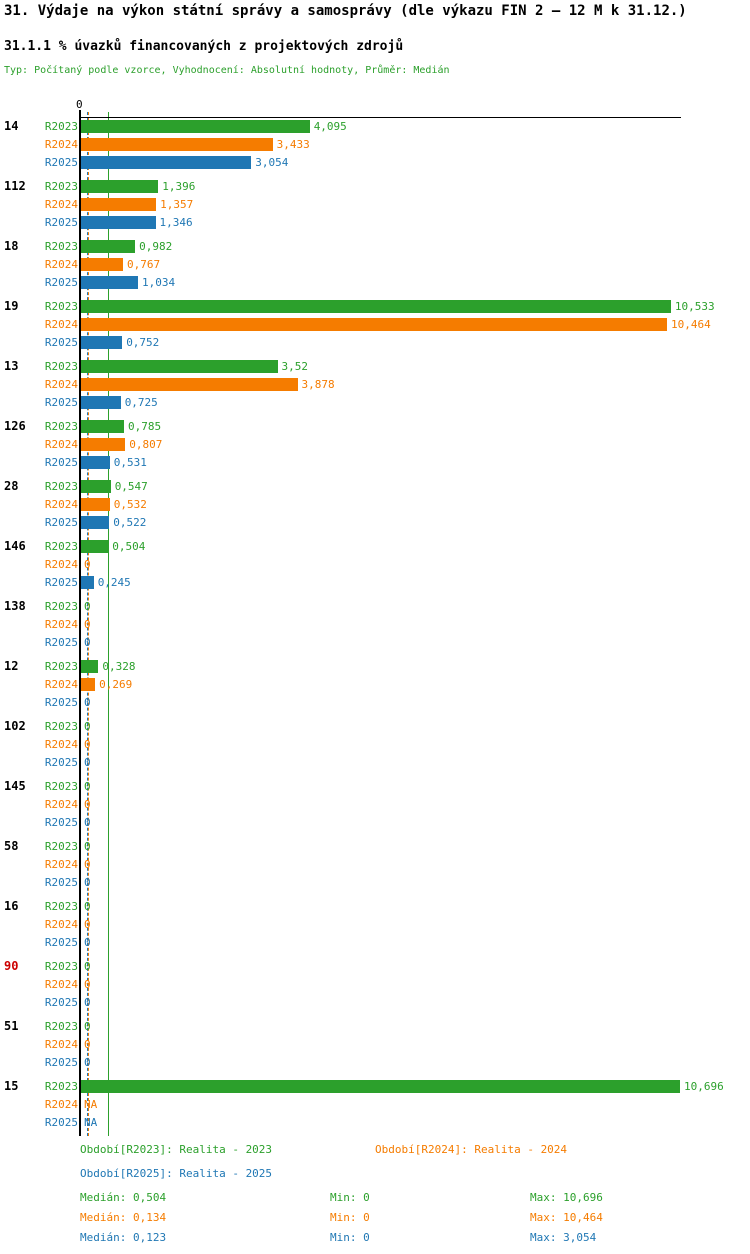  What do you see at coordinates (563, 1237) in the screenshot?
I see `stat-max-r2025: Max: 3,054` at bounding box center [563, 1237].